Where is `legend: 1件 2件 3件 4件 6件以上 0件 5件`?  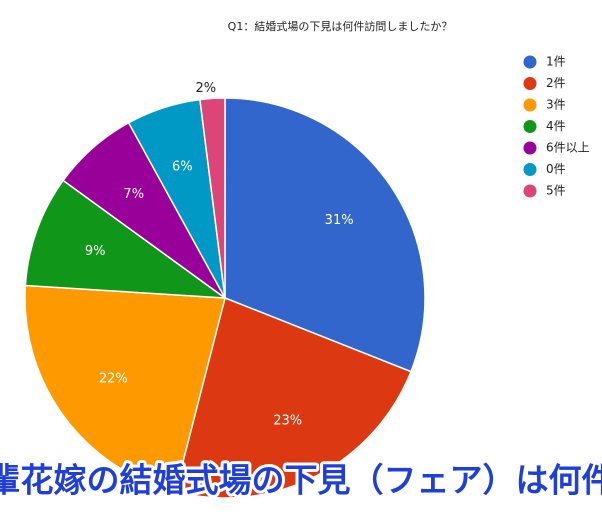 legend: 1件 2件 3件 4件 6件以上 0件 5件 is located at coordinates (556, 126).